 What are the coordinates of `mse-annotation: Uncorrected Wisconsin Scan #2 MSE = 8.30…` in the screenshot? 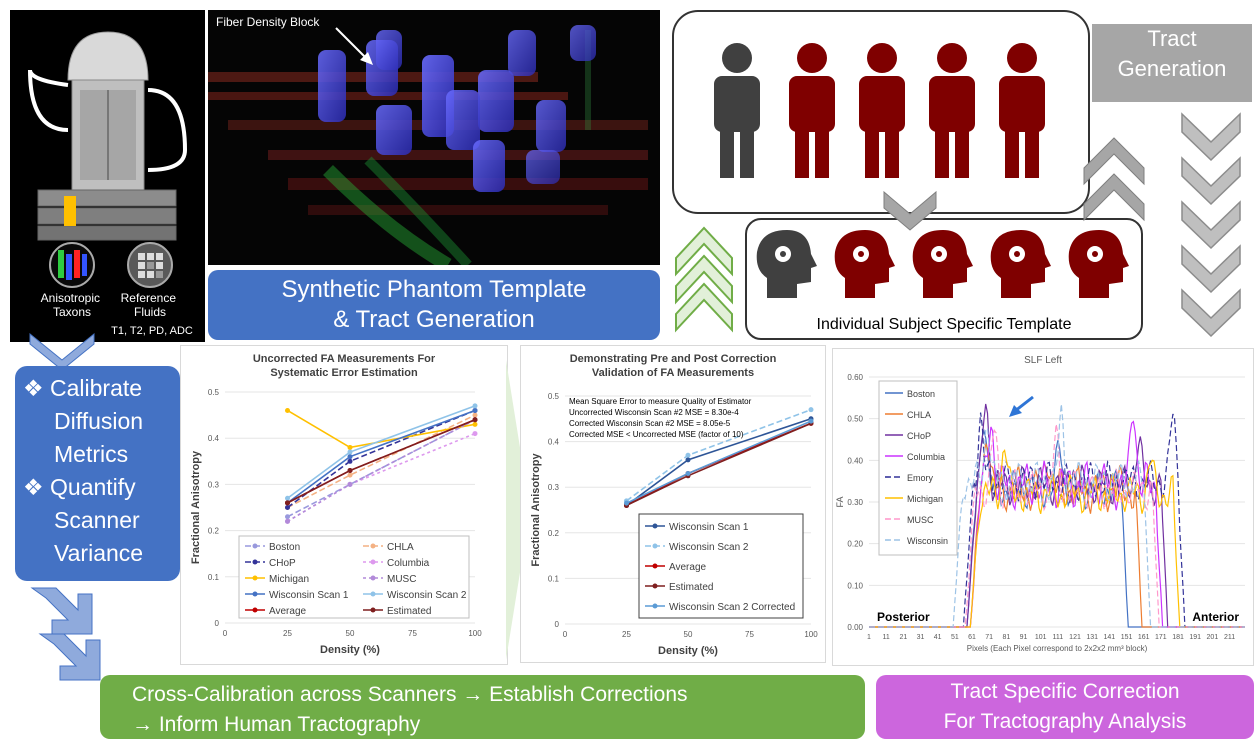 It's located at (654, 412).